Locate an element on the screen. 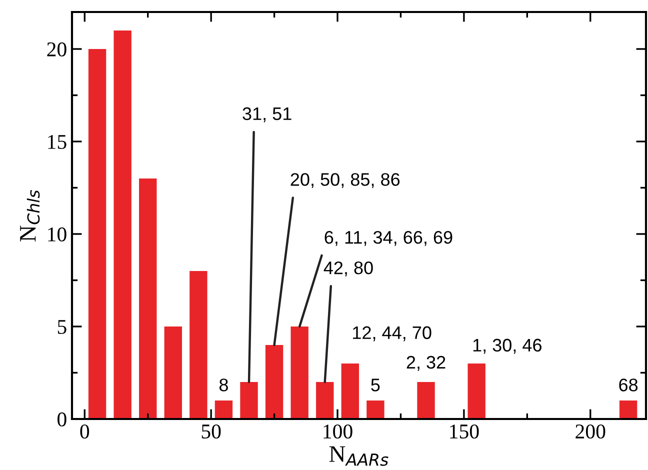 The height and width of the screenshot is (470, 648). annotation: 5 is located at coordinates (375, 385).